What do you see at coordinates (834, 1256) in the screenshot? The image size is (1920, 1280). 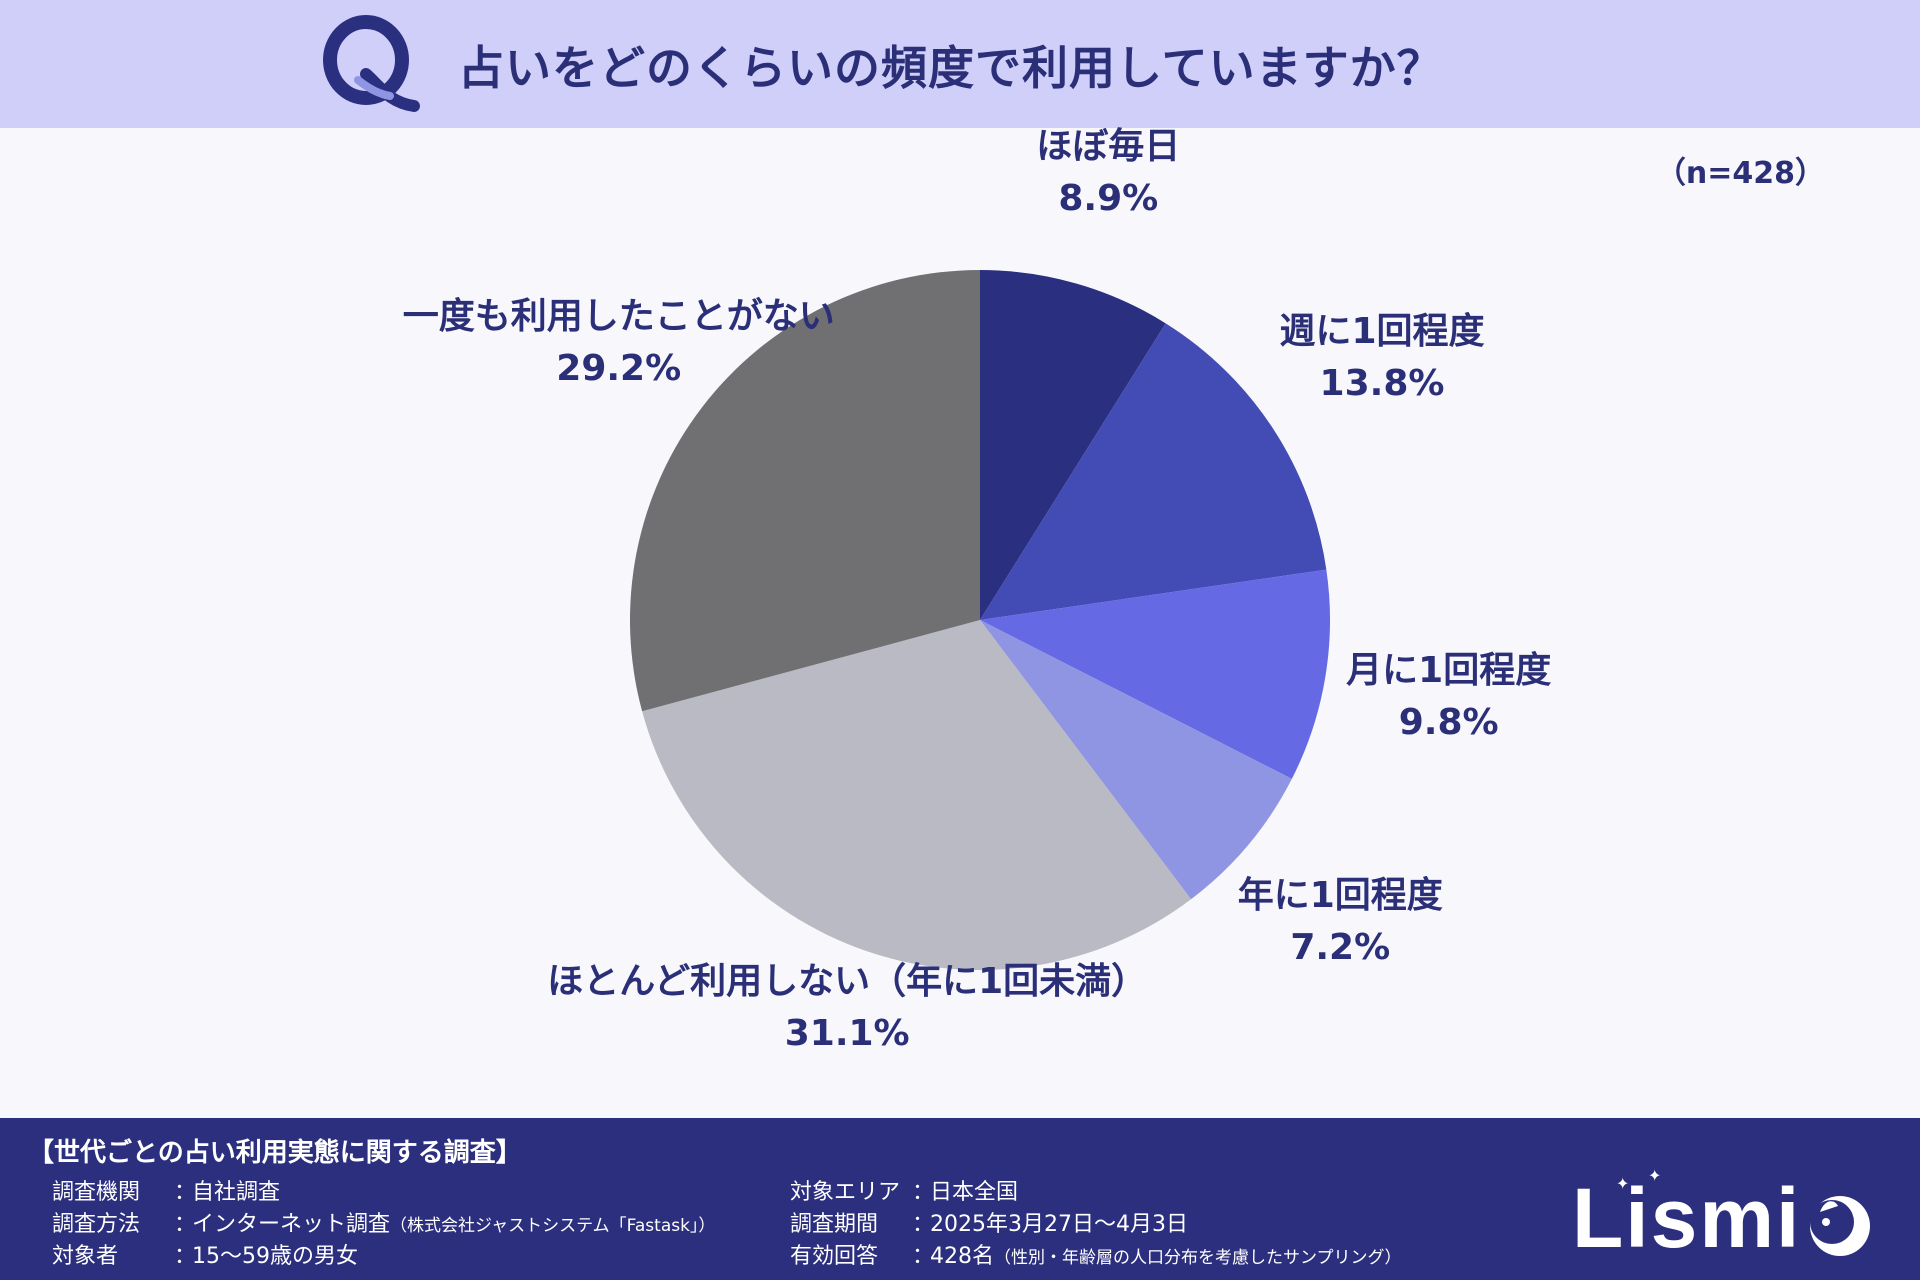 I see `info-label: 有効回答` at bounding box center [834, 1256].